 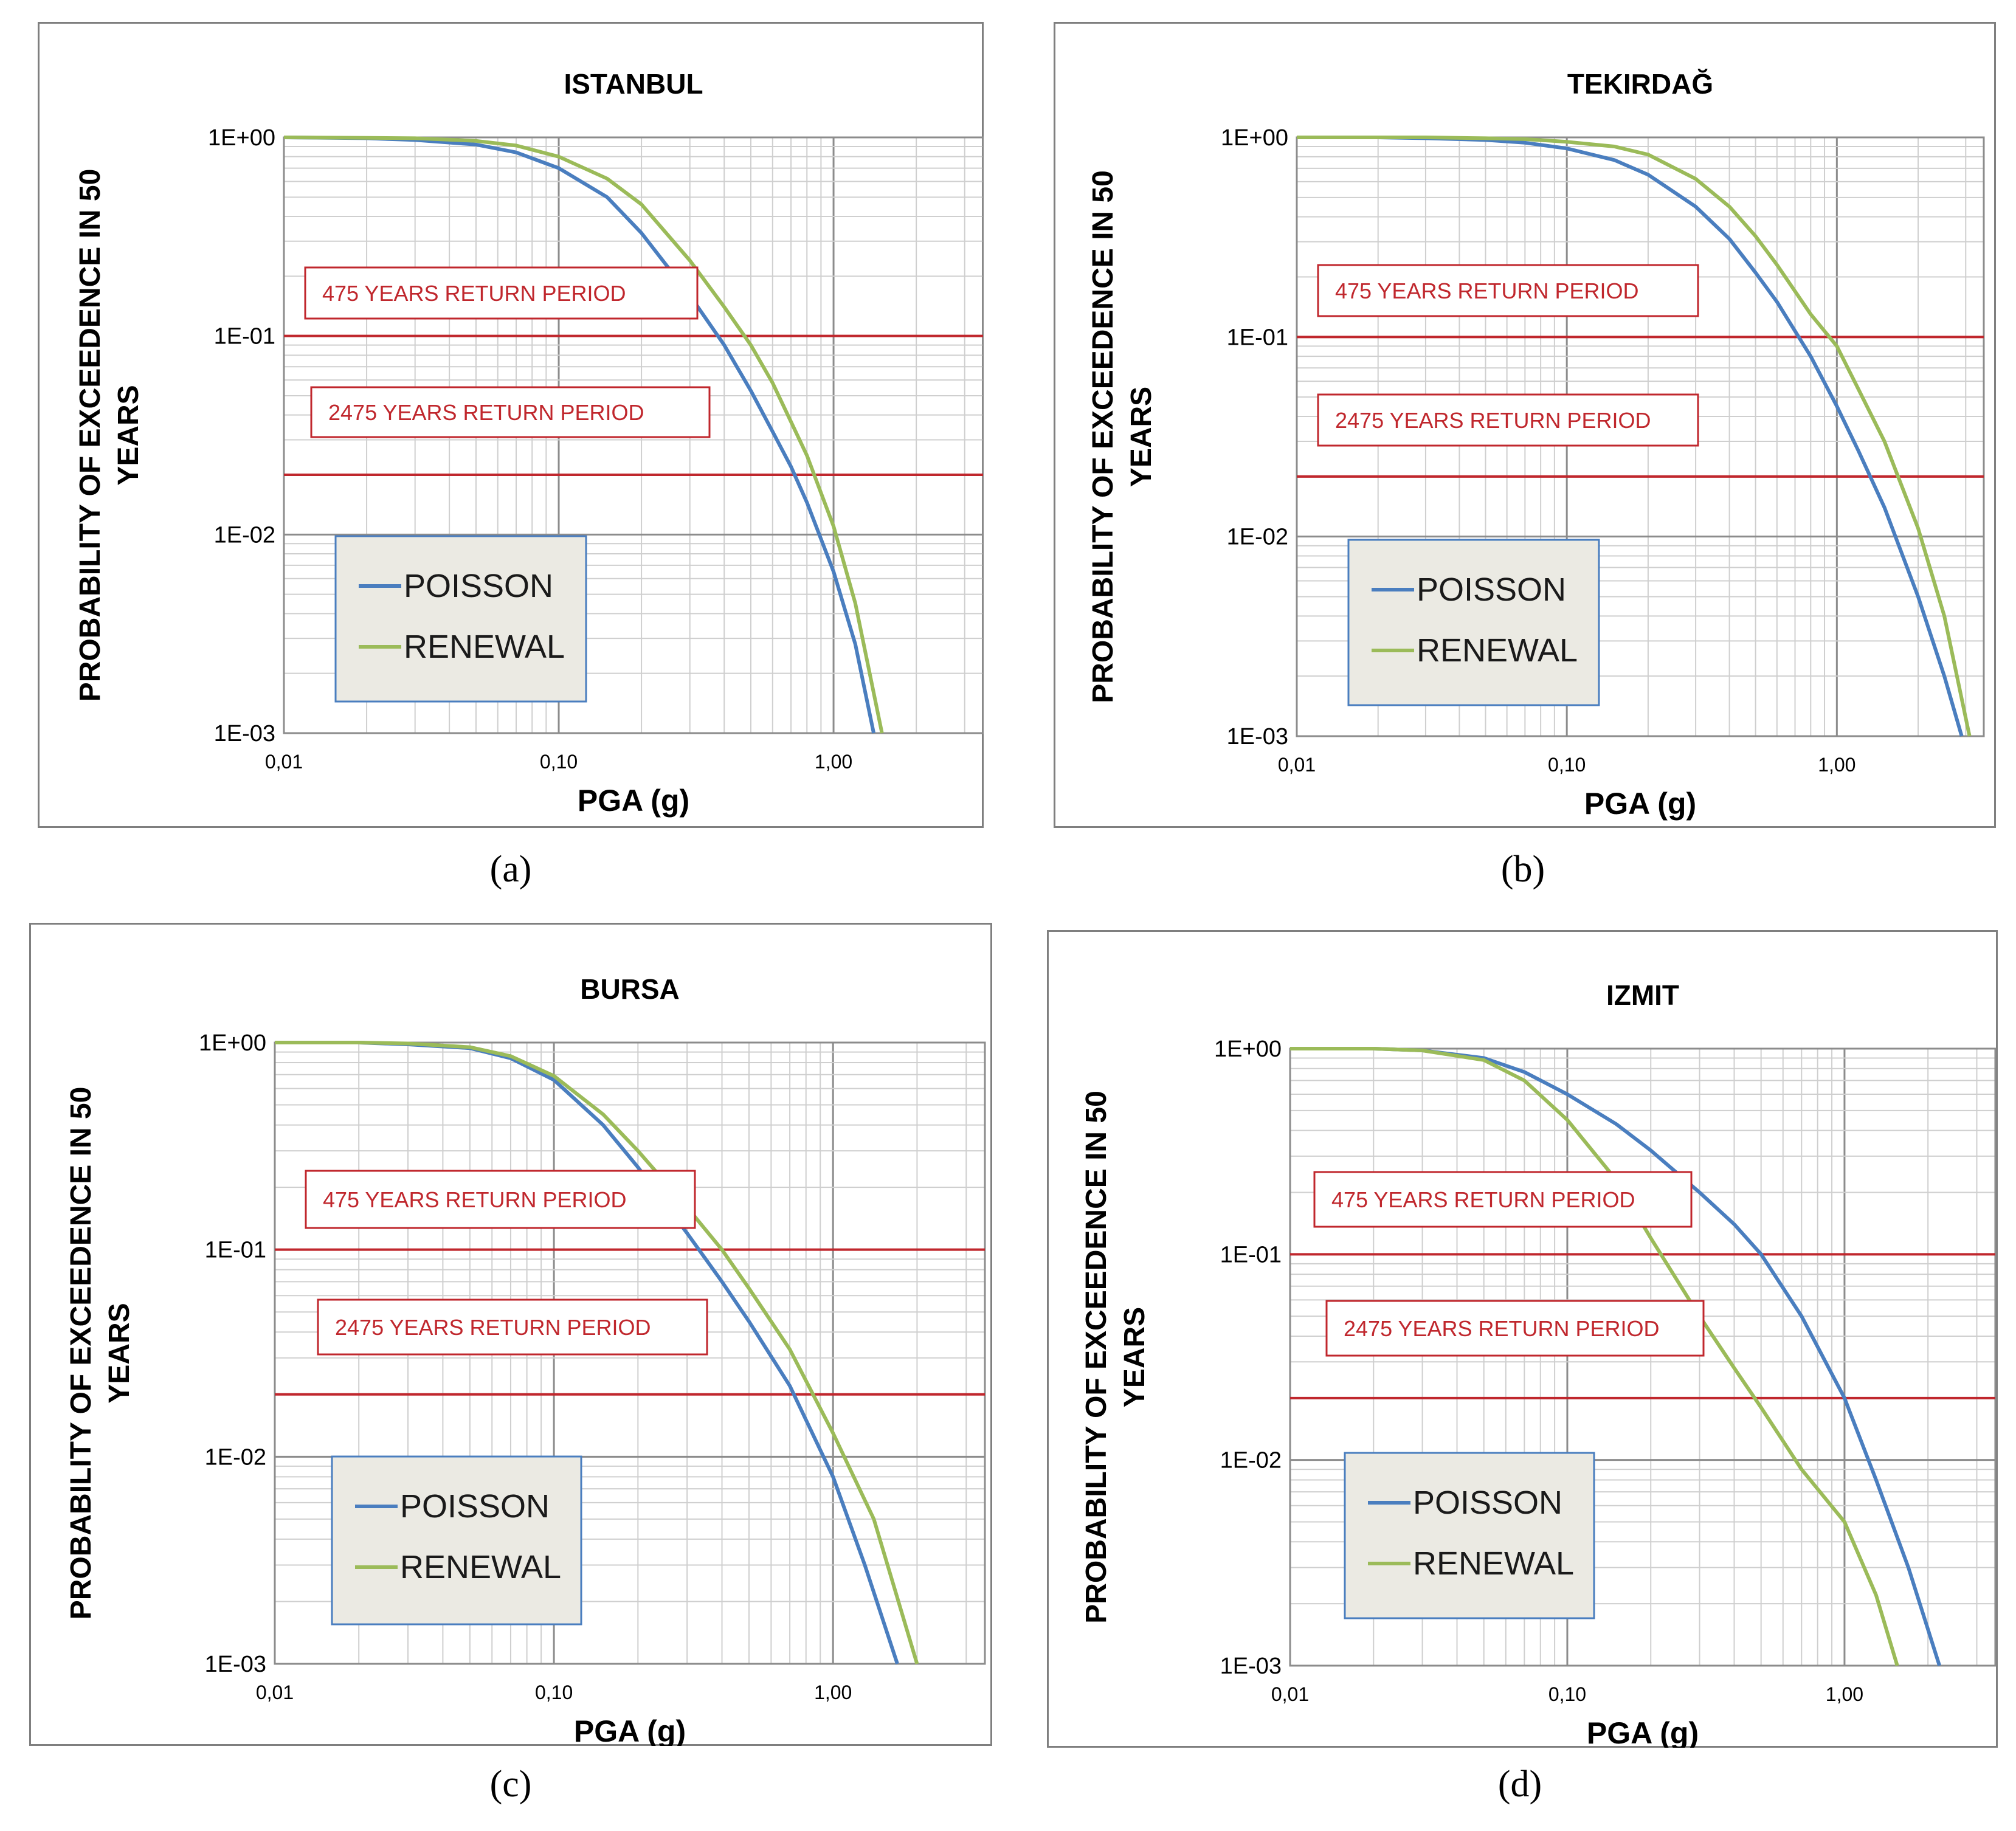 What do you see at coordinates (1642, 995) in the screenshot?
I see `chart-title: IZMIT` at bounding box center [1642, 995].